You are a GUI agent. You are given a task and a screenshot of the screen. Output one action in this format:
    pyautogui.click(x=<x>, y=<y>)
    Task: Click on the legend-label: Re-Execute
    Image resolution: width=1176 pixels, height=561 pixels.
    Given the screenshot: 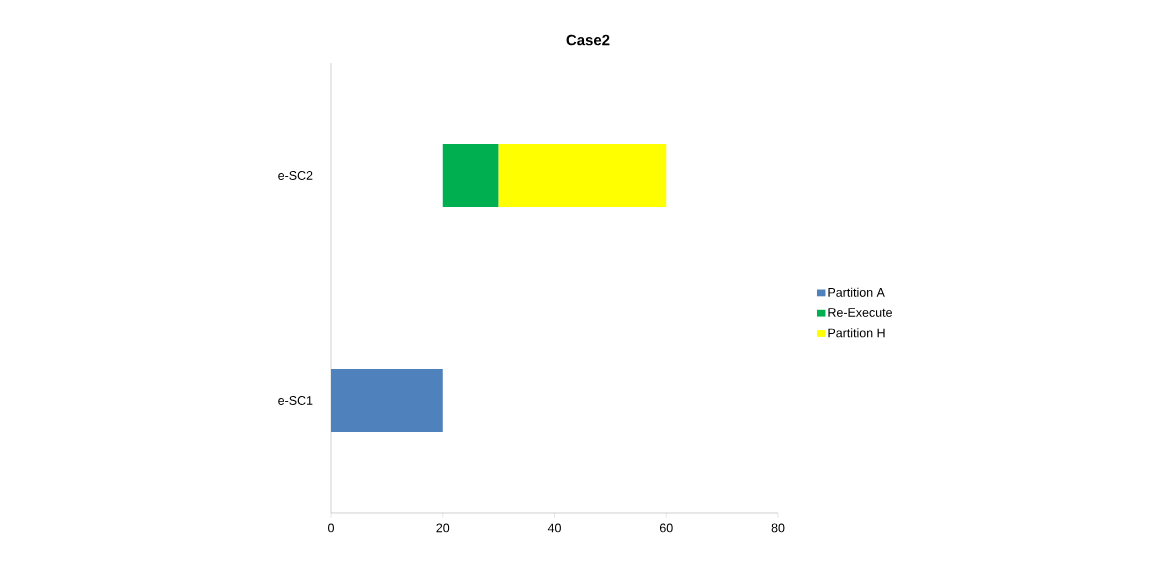 What is the action you would take?
    pyautogui.click(x=860, y=312)
    